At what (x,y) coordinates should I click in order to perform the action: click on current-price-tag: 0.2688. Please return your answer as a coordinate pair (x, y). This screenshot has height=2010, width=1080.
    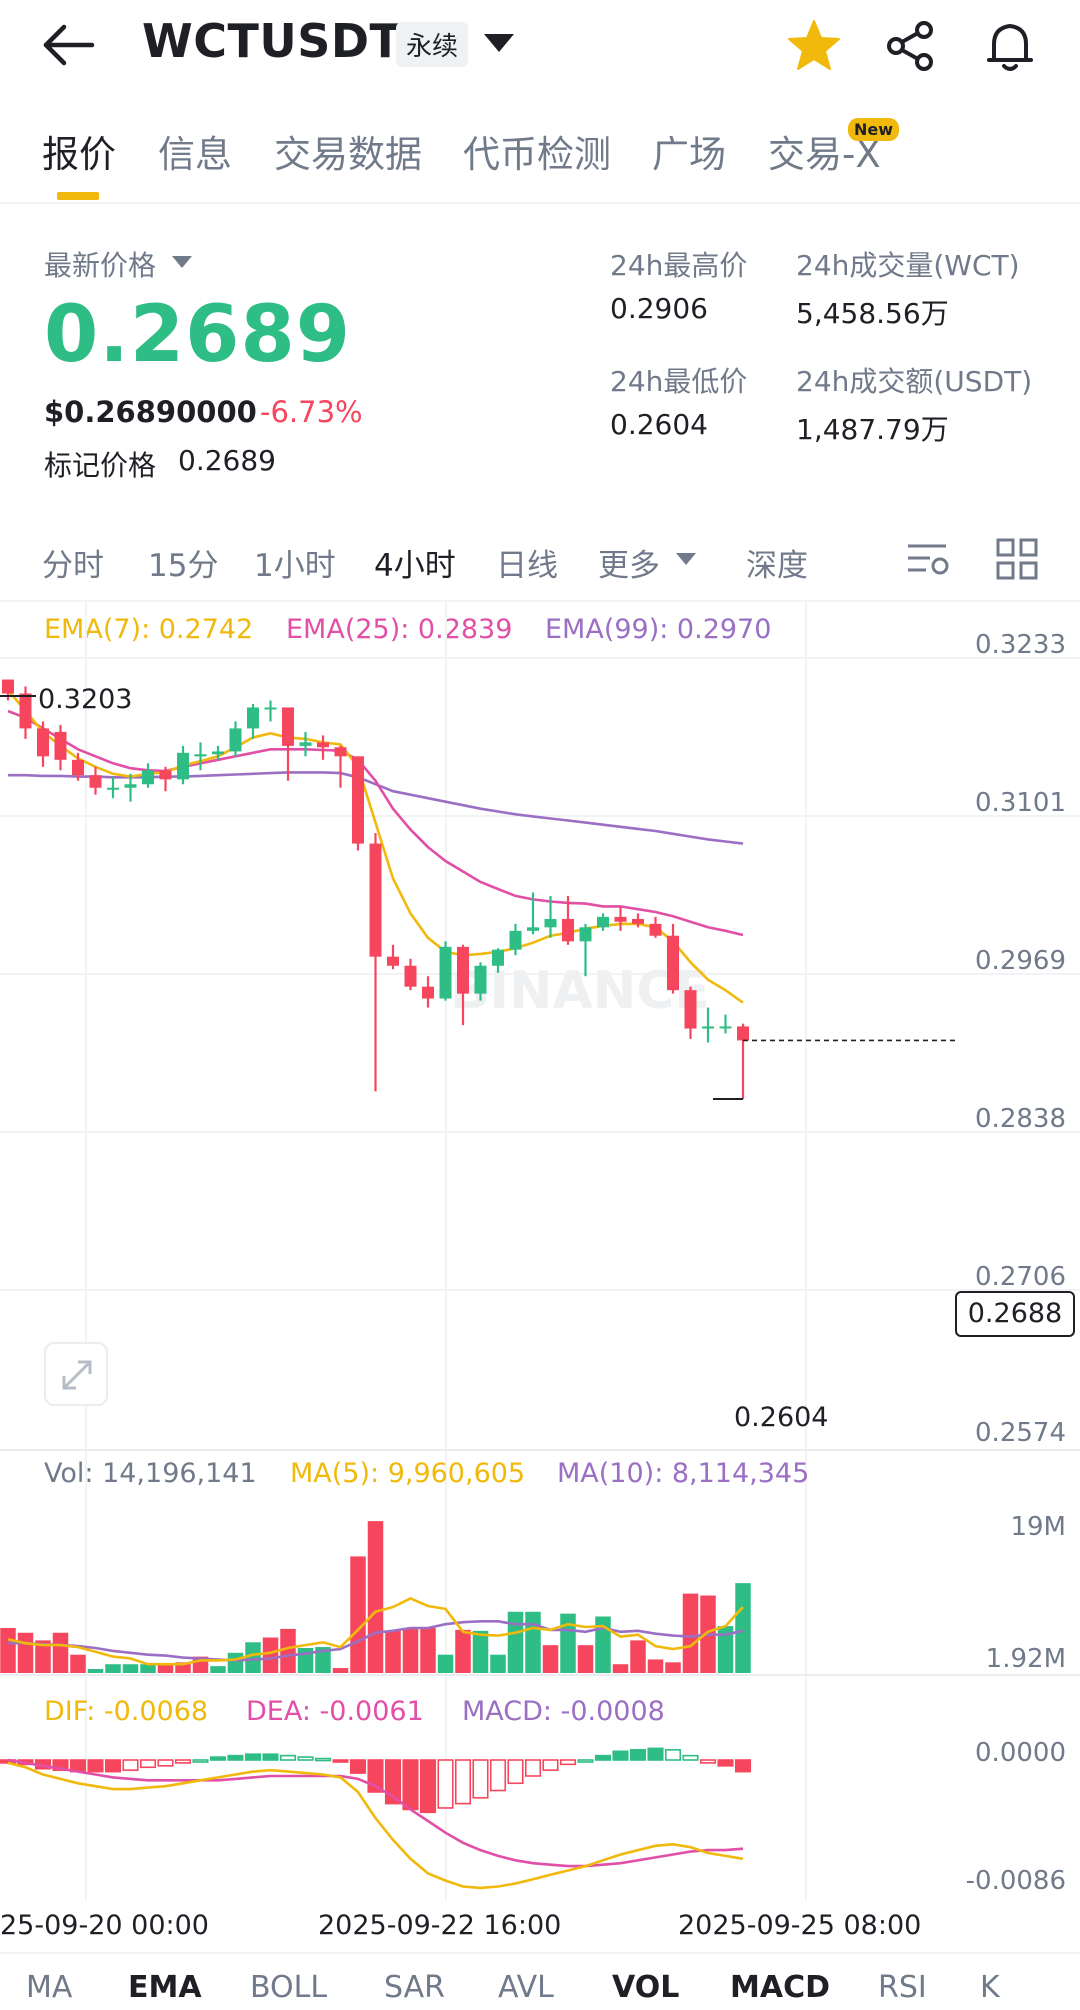
    Looking at the image, I should click on (1015, 1314).